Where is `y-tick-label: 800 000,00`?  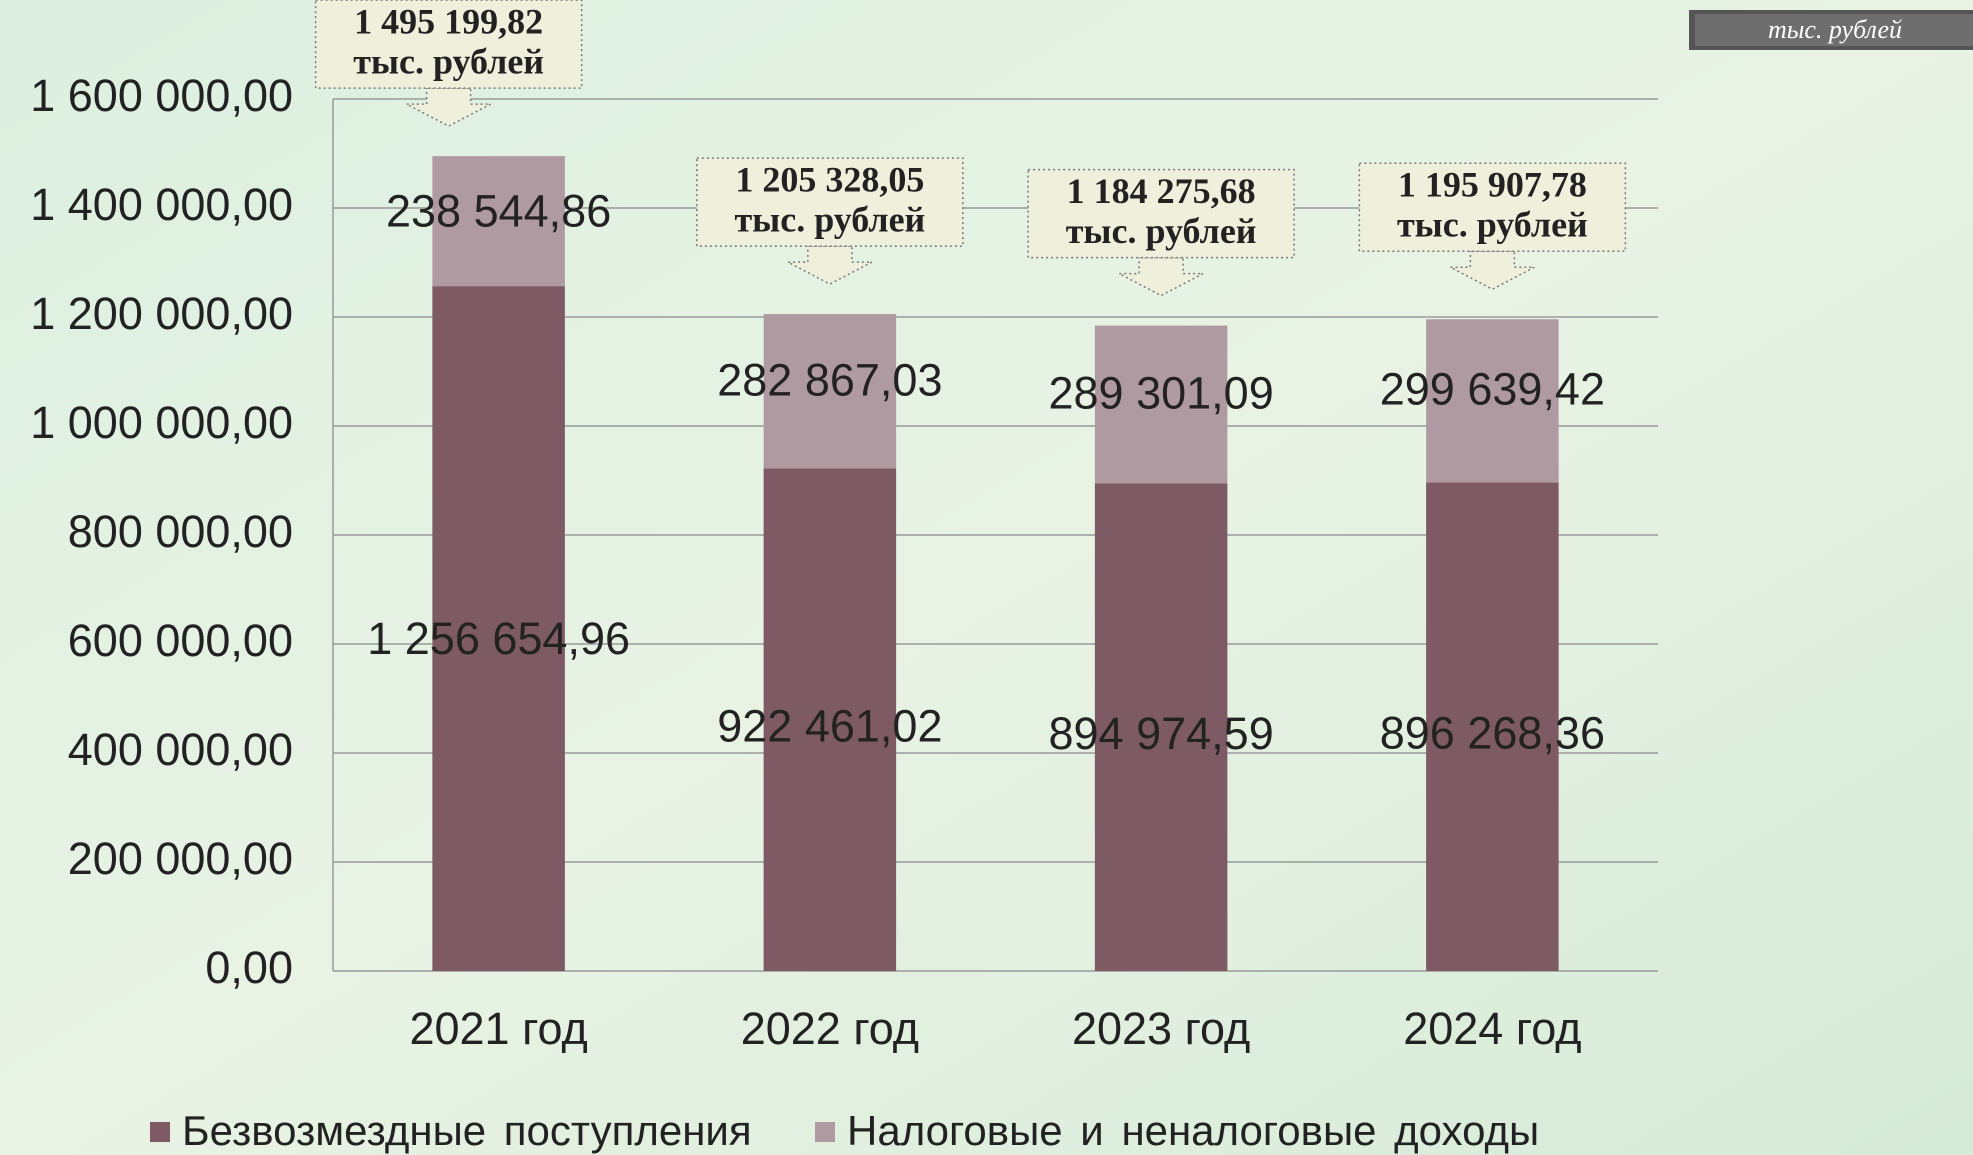 y-tick-label: 800 000,00 is located at coordinates (180, 531).